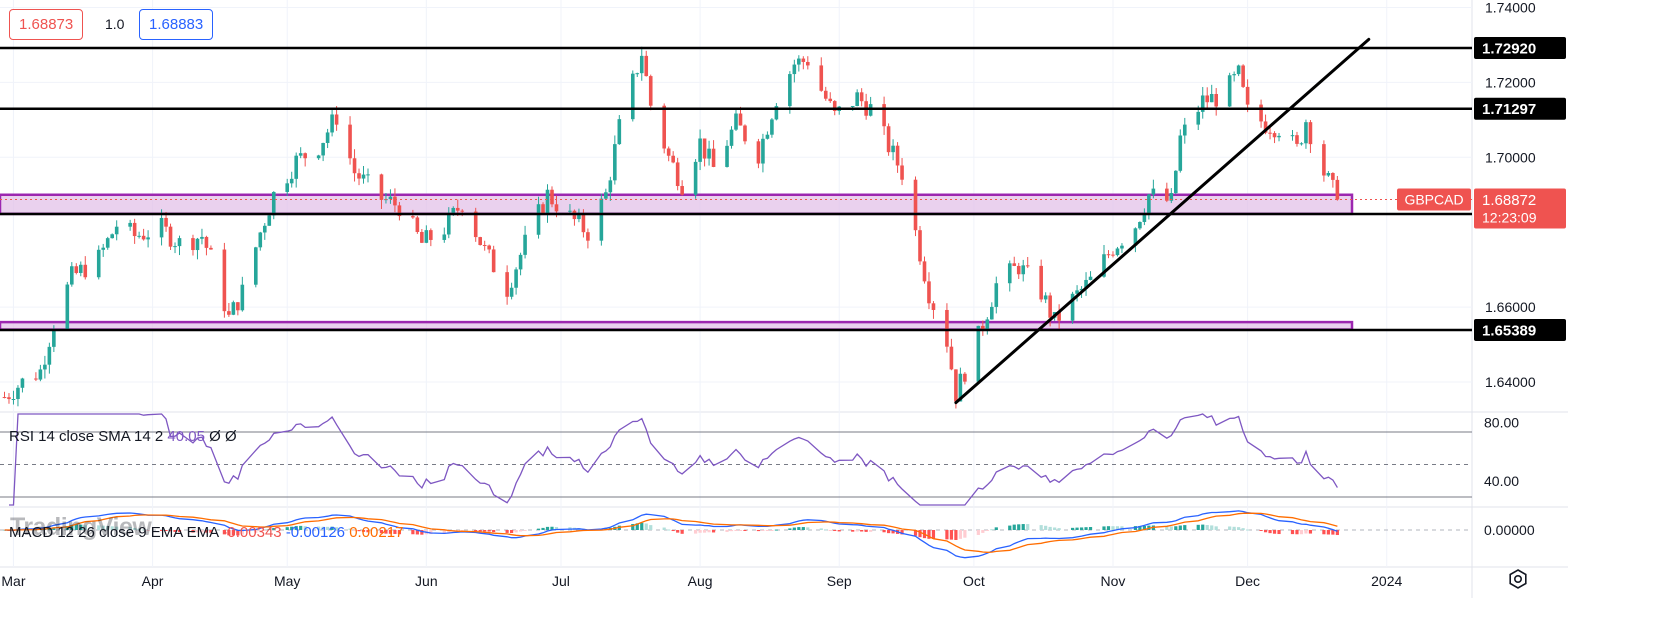  Describe the element at coordinates (736, 534) in the screenshot. I see `macd-pane` at that location.